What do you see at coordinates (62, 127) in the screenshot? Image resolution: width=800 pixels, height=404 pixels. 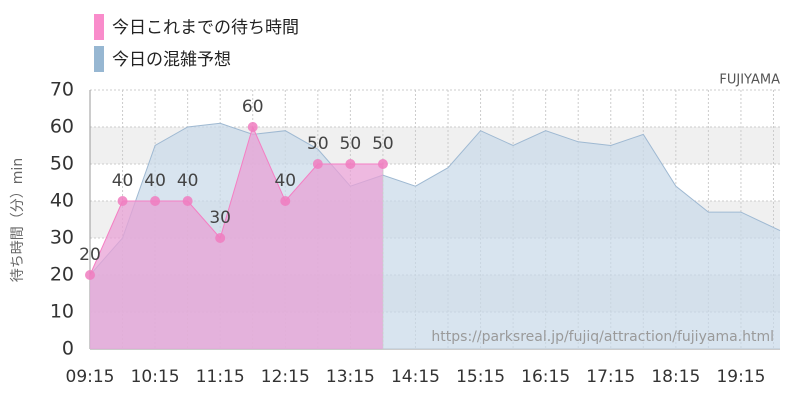 I see `y-tick-label: 60` at bounding box center [62, 127].